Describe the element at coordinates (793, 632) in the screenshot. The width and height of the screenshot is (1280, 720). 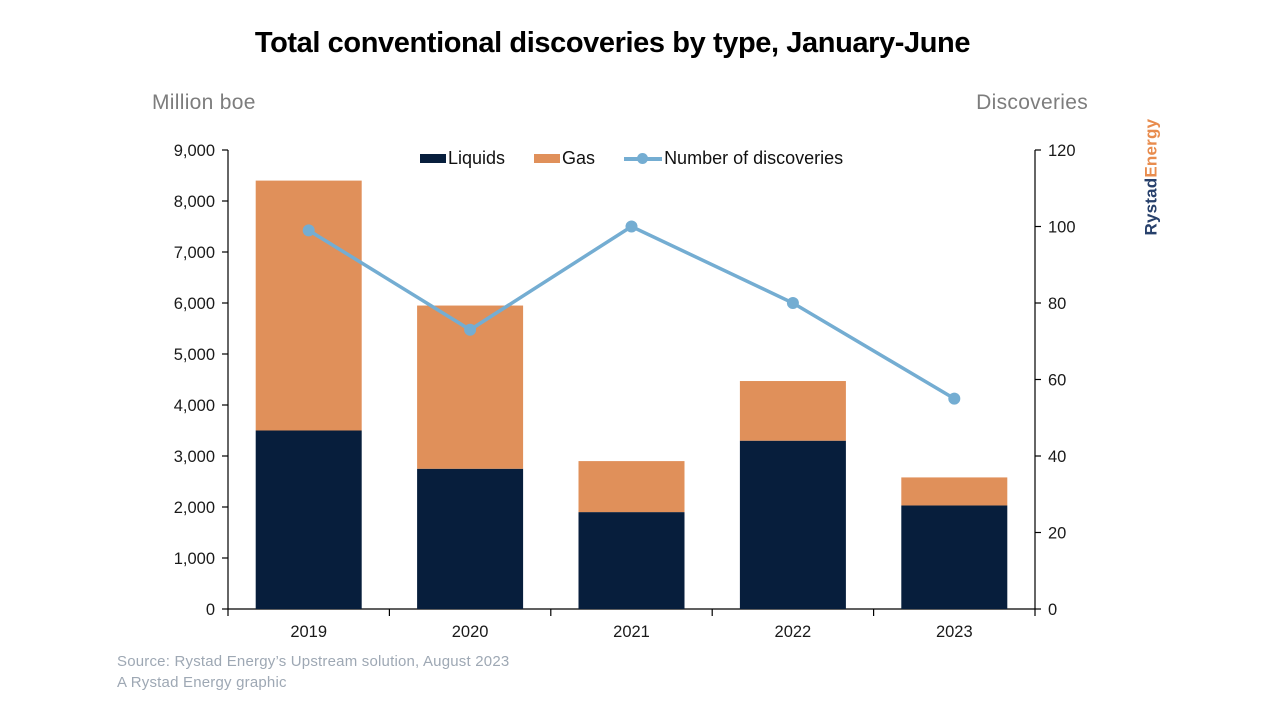
I see `x-axis-label-2022: 2022` at that location.